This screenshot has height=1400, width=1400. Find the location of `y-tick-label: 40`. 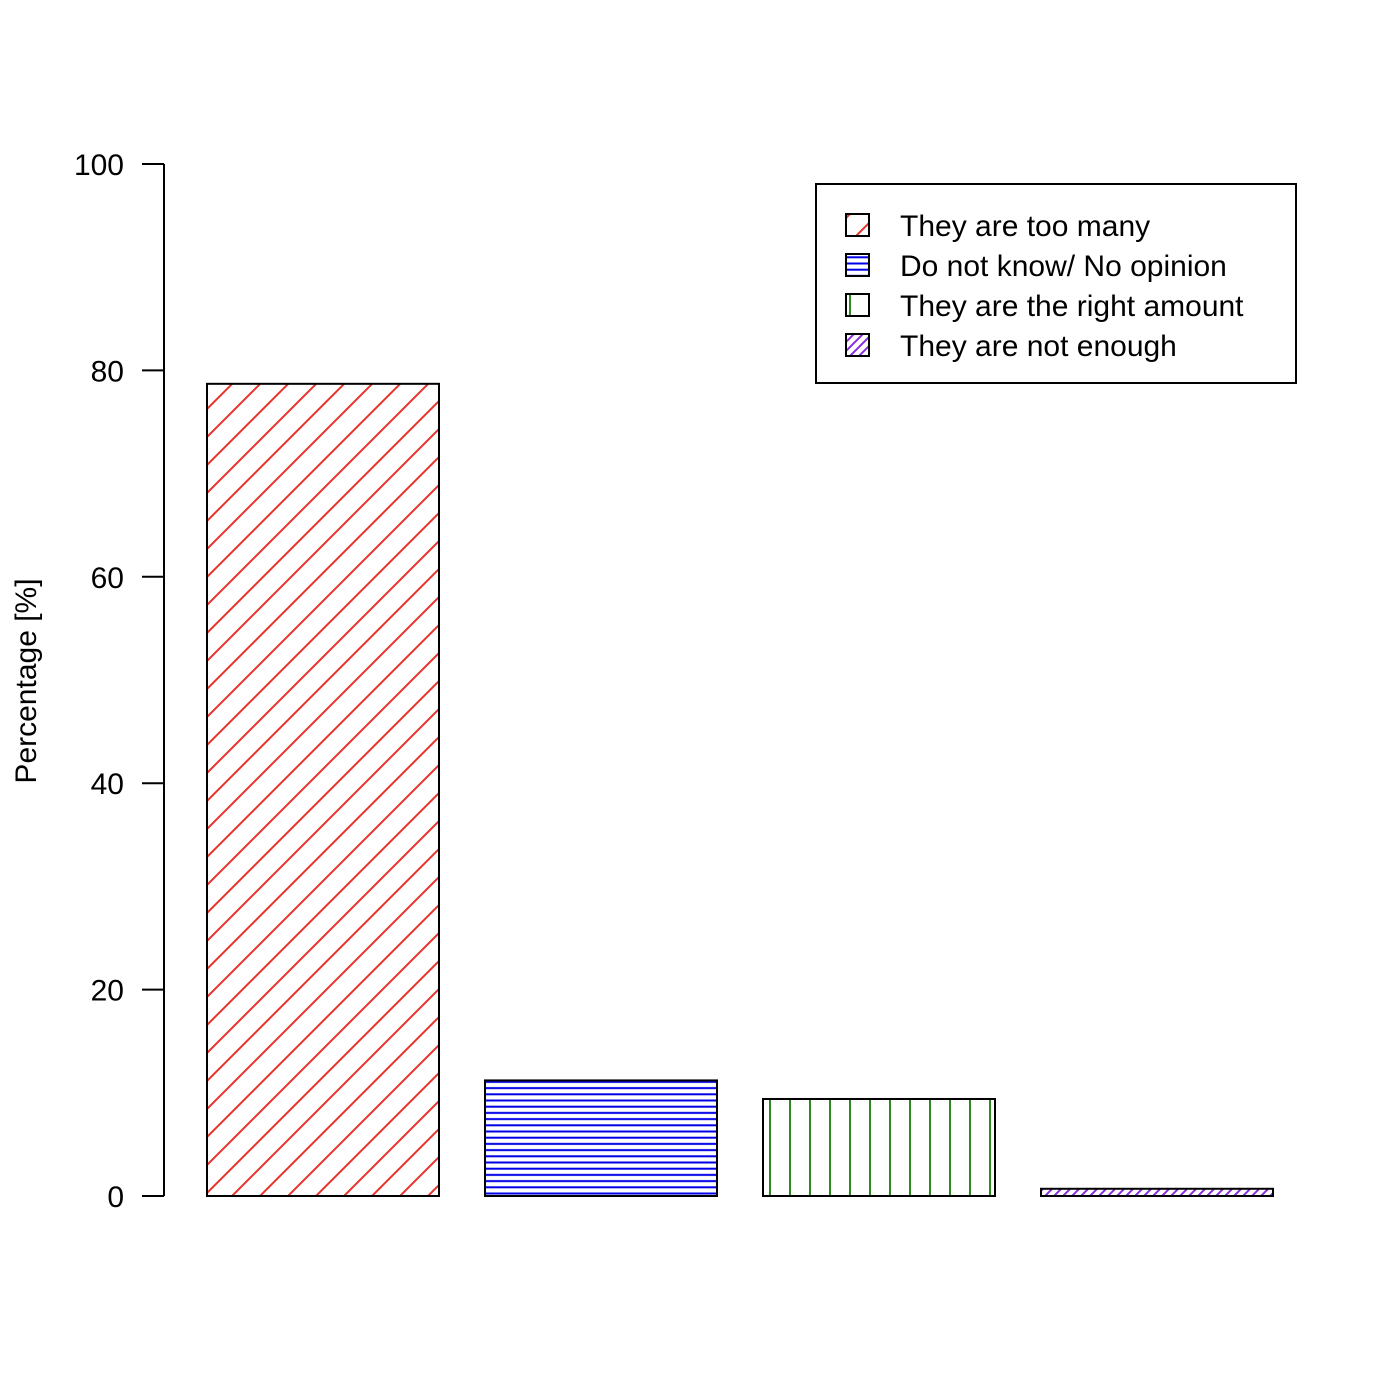

y-tick-label: 40 is located at coordinates (107, 784).